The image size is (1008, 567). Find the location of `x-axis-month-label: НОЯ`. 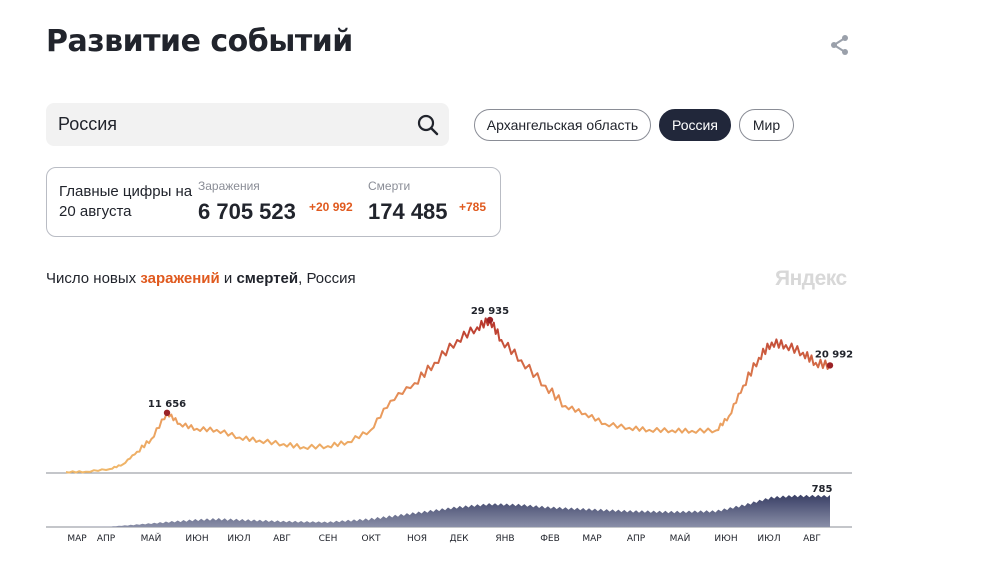

x-axis-month-label: НОЯ is located at coordinates (417, 539).